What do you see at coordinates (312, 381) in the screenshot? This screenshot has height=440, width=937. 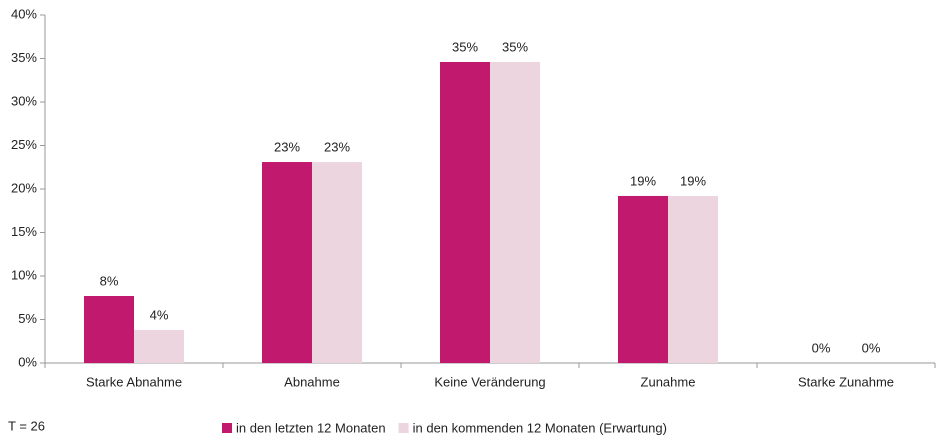 I see `x-tick-label: Abnahme` at bounding box center [312, 381].